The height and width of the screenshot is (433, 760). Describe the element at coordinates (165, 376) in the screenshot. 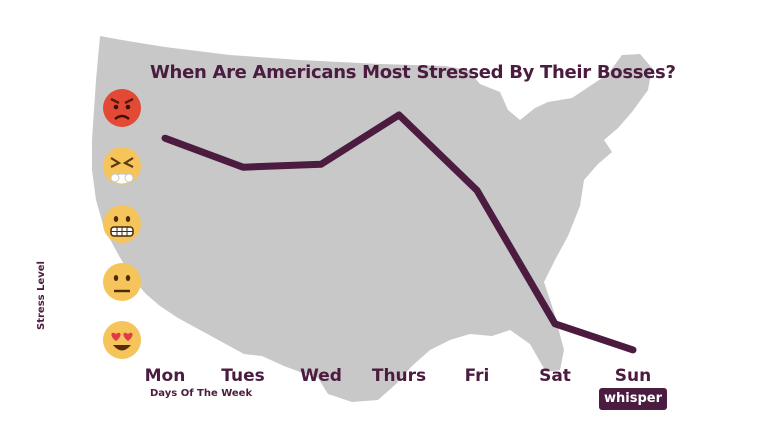

I see `x-tick-label: Mon` at that location.